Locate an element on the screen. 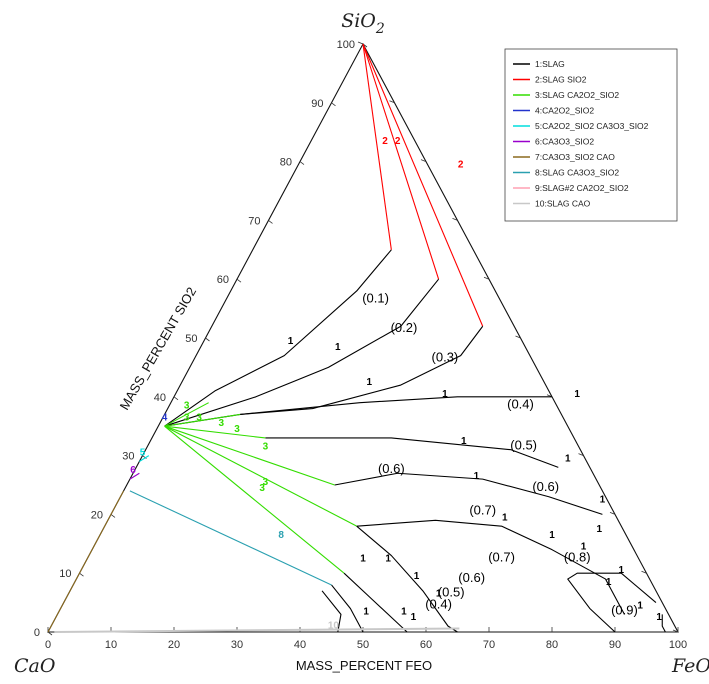 This screenshot has width=709, height=684. left-tick-label: 0 is located at coordinates (37, 633).